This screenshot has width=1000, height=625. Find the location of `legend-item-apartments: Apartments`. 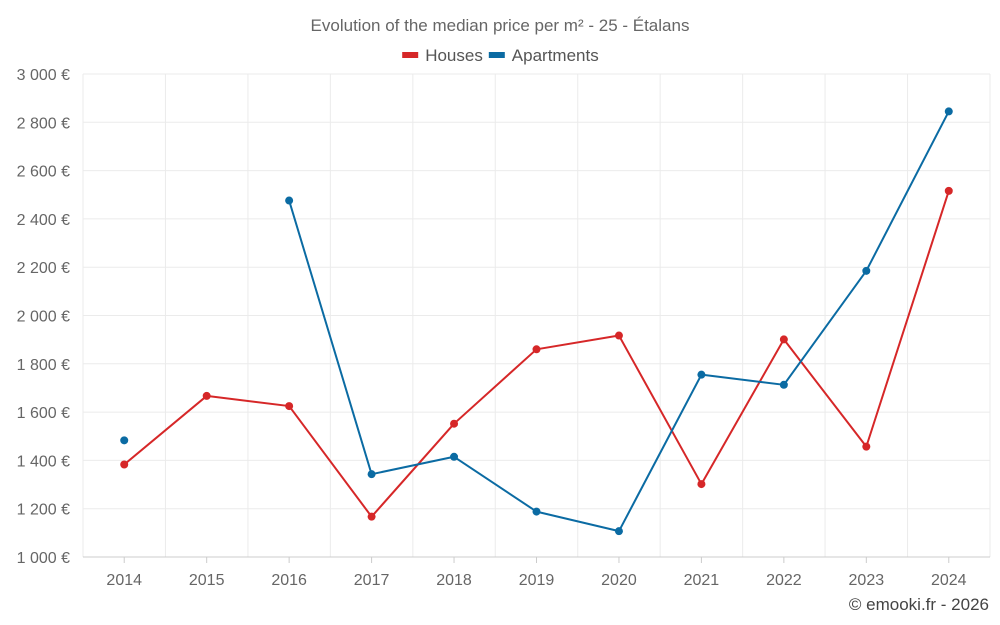

legend-item-apartments: Apartments is located at coordinates (543, 55).